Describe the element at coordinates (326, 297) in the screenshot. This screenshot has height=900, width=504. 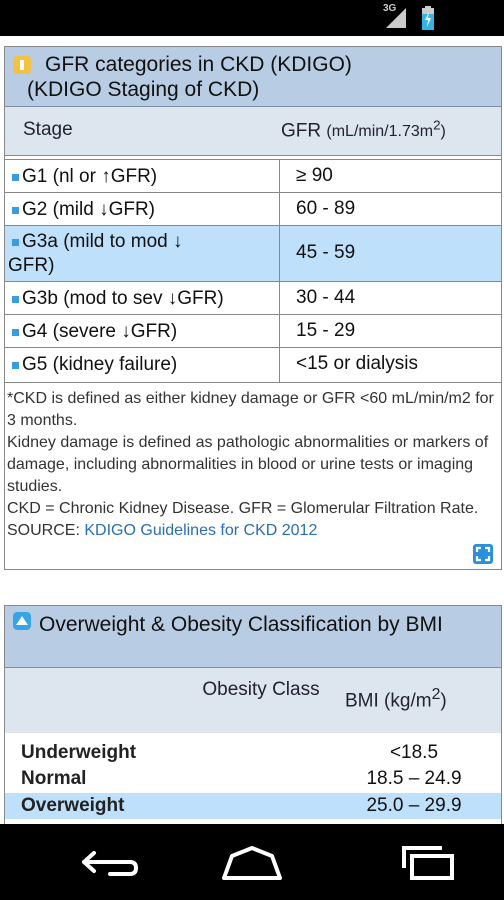
I see `gfr-value: 30 - 44` at that location.